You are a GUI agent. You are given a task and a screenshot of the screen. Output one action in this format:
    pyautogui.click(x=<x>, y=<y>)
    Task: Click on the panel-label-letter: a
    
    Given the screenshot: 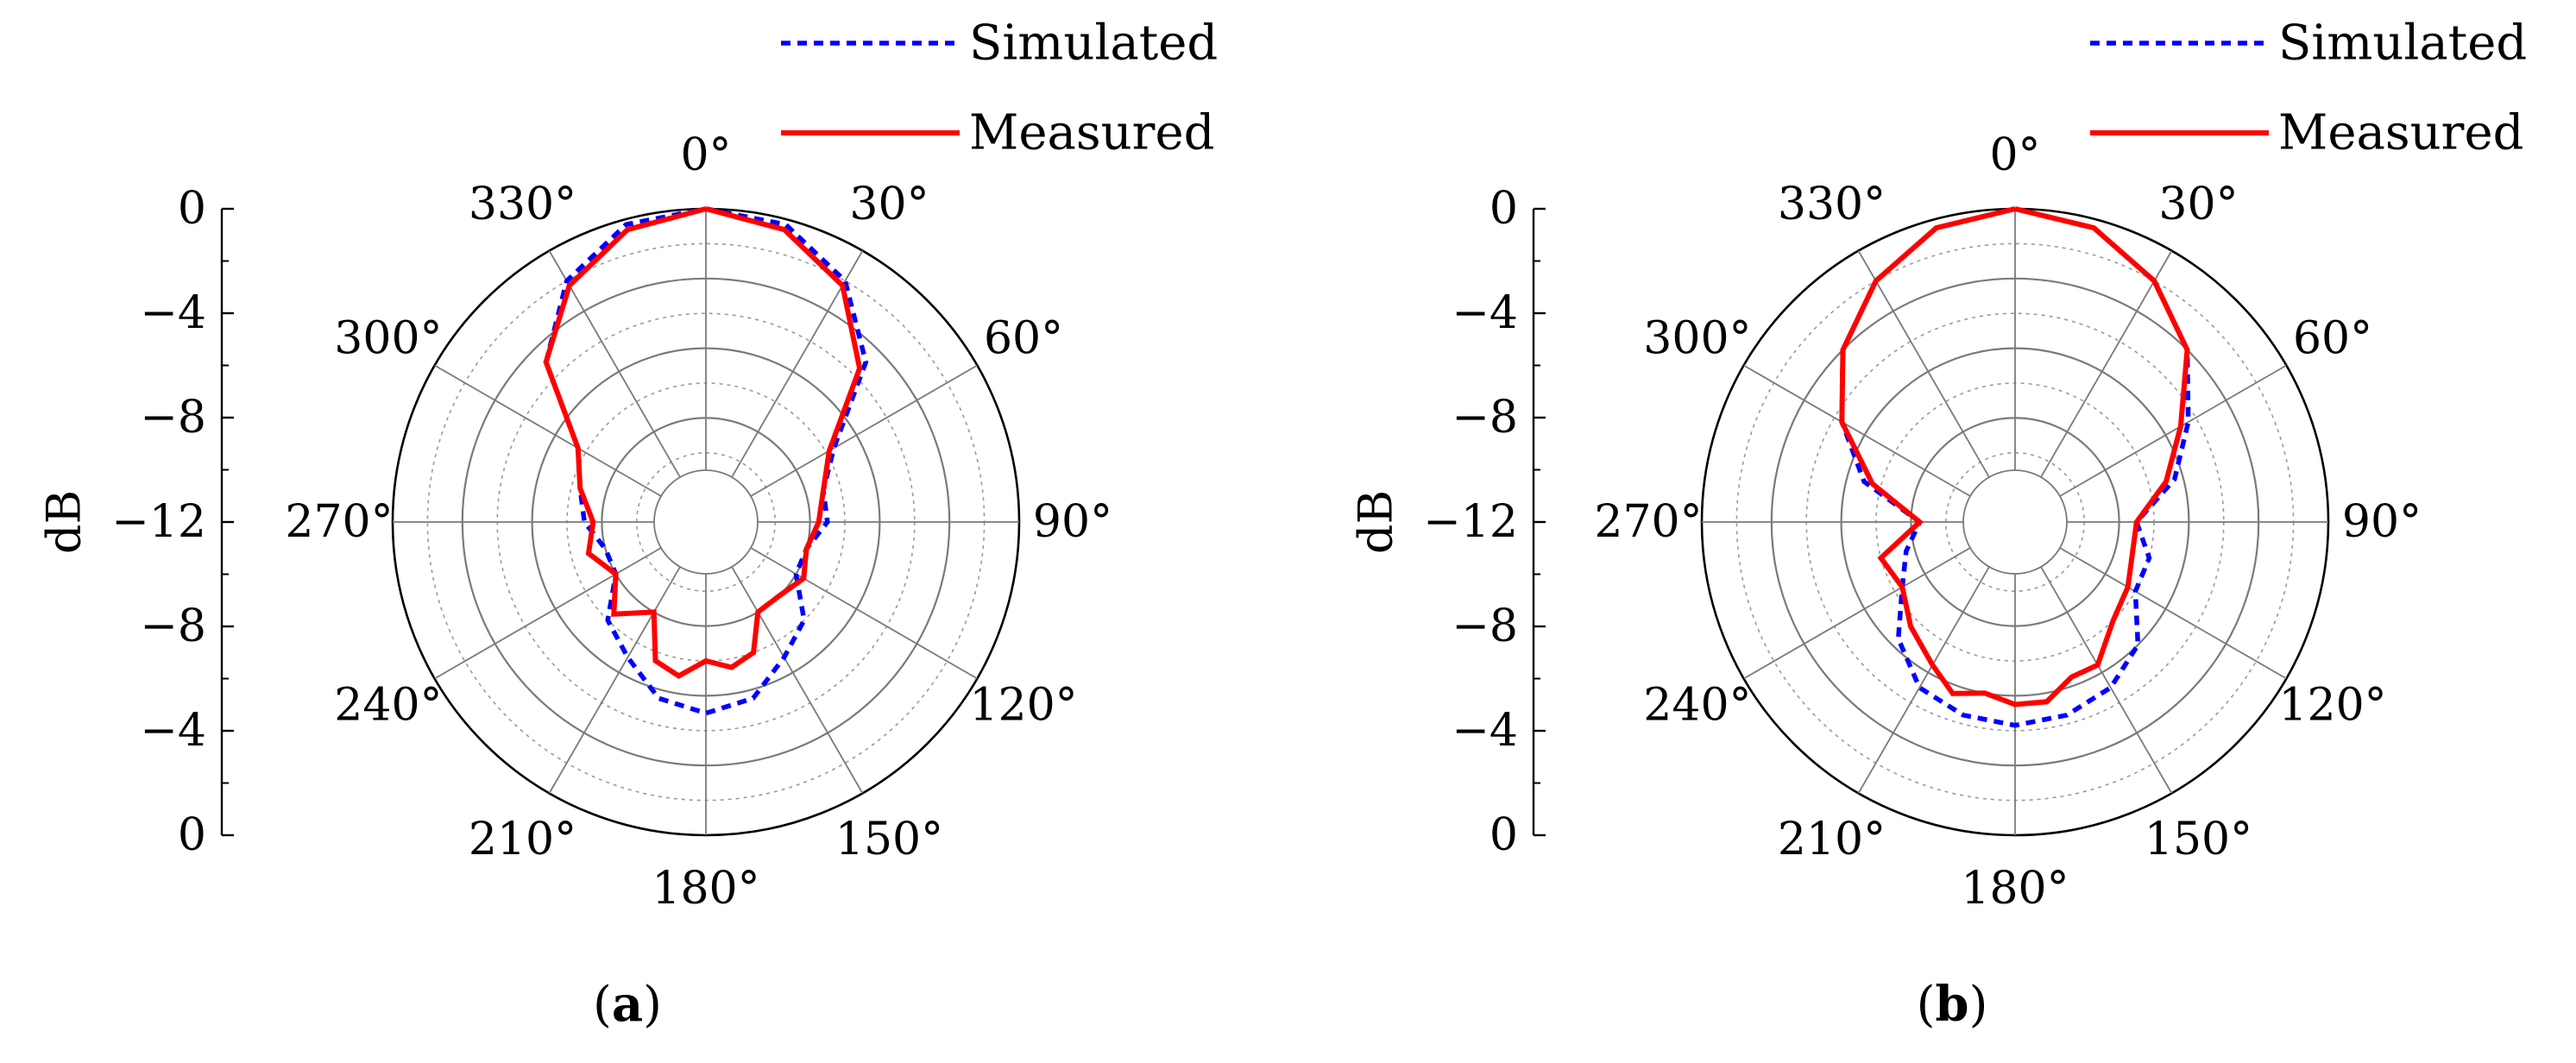 What is the action you would take?
    pyautogui.click(x=627, y=1005)
    